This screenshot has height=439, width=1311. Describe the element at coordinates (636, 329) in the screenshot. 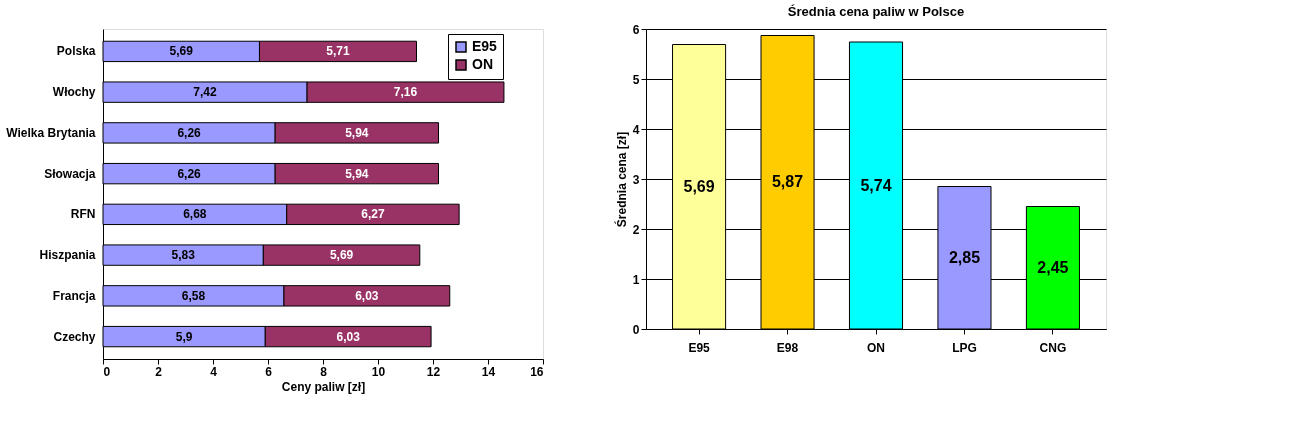

I see `y-tick-label: 0` at that location.